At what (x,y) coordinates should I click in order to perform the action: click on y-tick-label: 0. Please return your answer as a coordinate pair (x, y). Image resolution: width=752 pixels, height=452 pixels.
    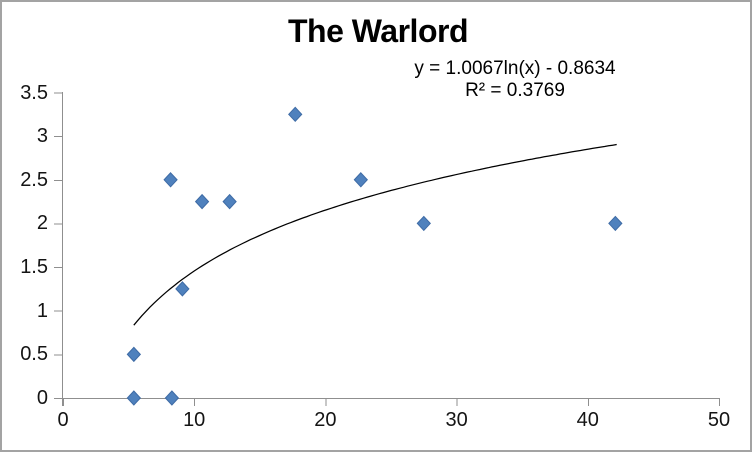
    Looking at the image, I should click on (42, 398).